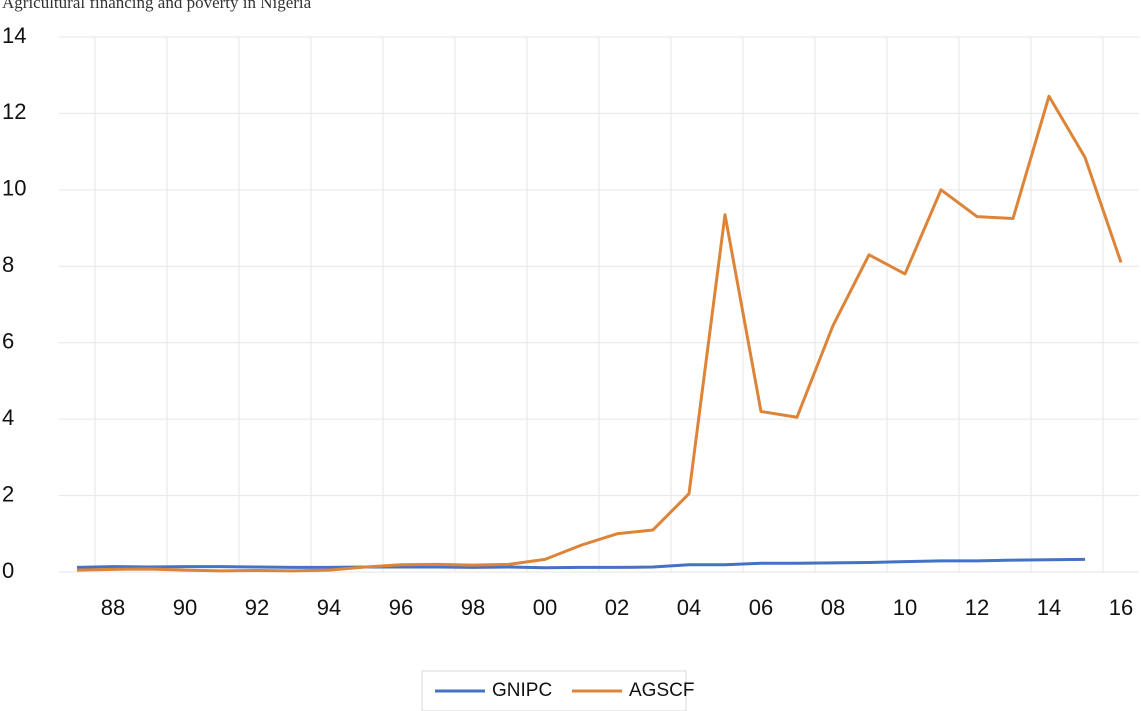  What do you see at coordinates (661, 690) in the screenshot?
I see `legend-label: AGSCF` at bounding box center [661, 690].